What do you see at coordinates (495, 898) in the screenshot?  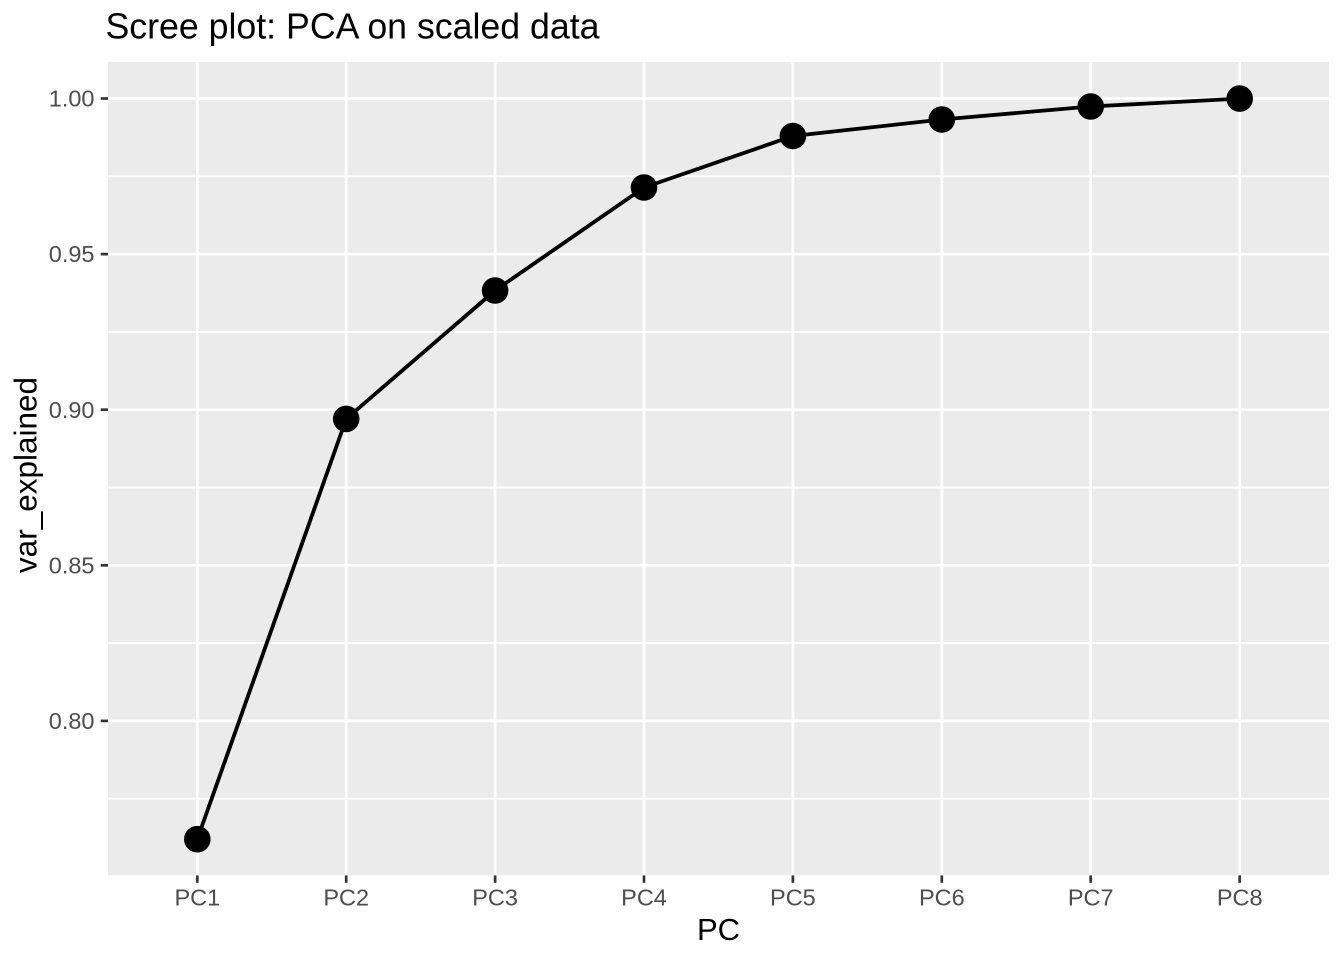 I see `svg-text: PC3` at bounding box center [495, 898].